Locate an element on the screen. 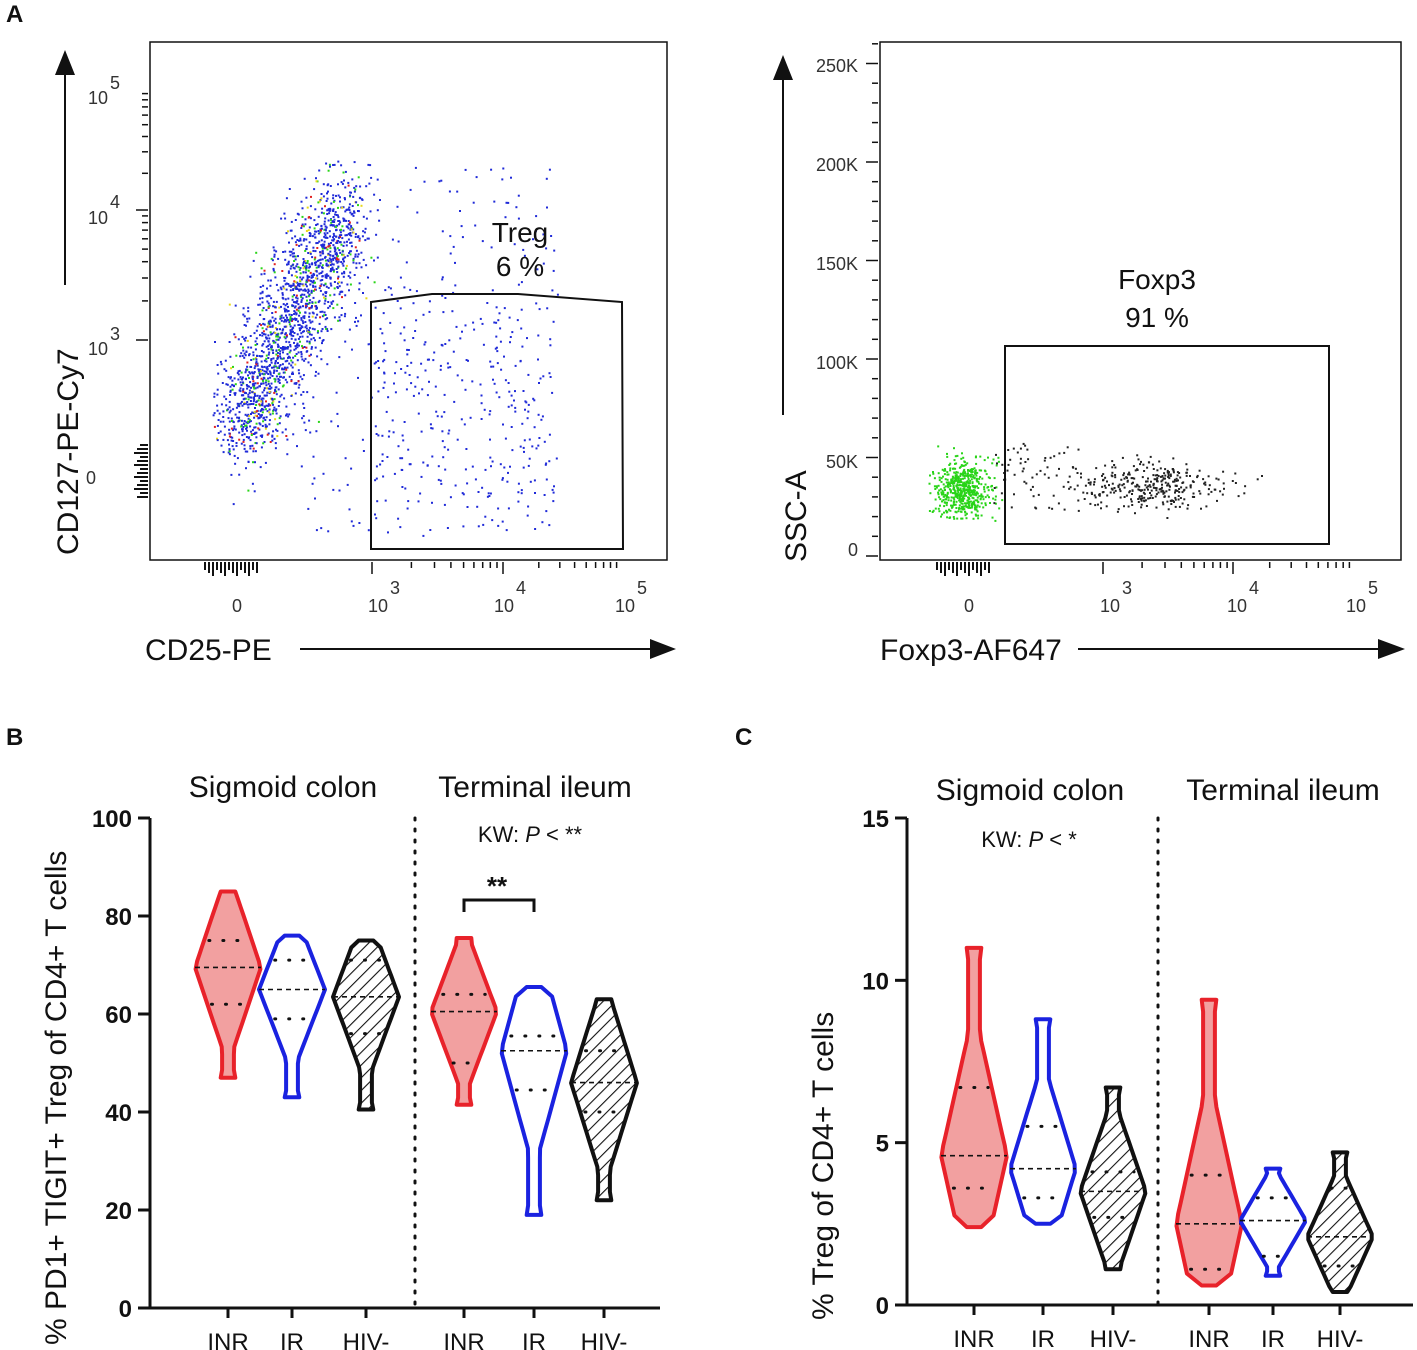 The width and height of the screenshot is (1417, 1350). flow1-event-1974 is located at coordinates (473, 202).